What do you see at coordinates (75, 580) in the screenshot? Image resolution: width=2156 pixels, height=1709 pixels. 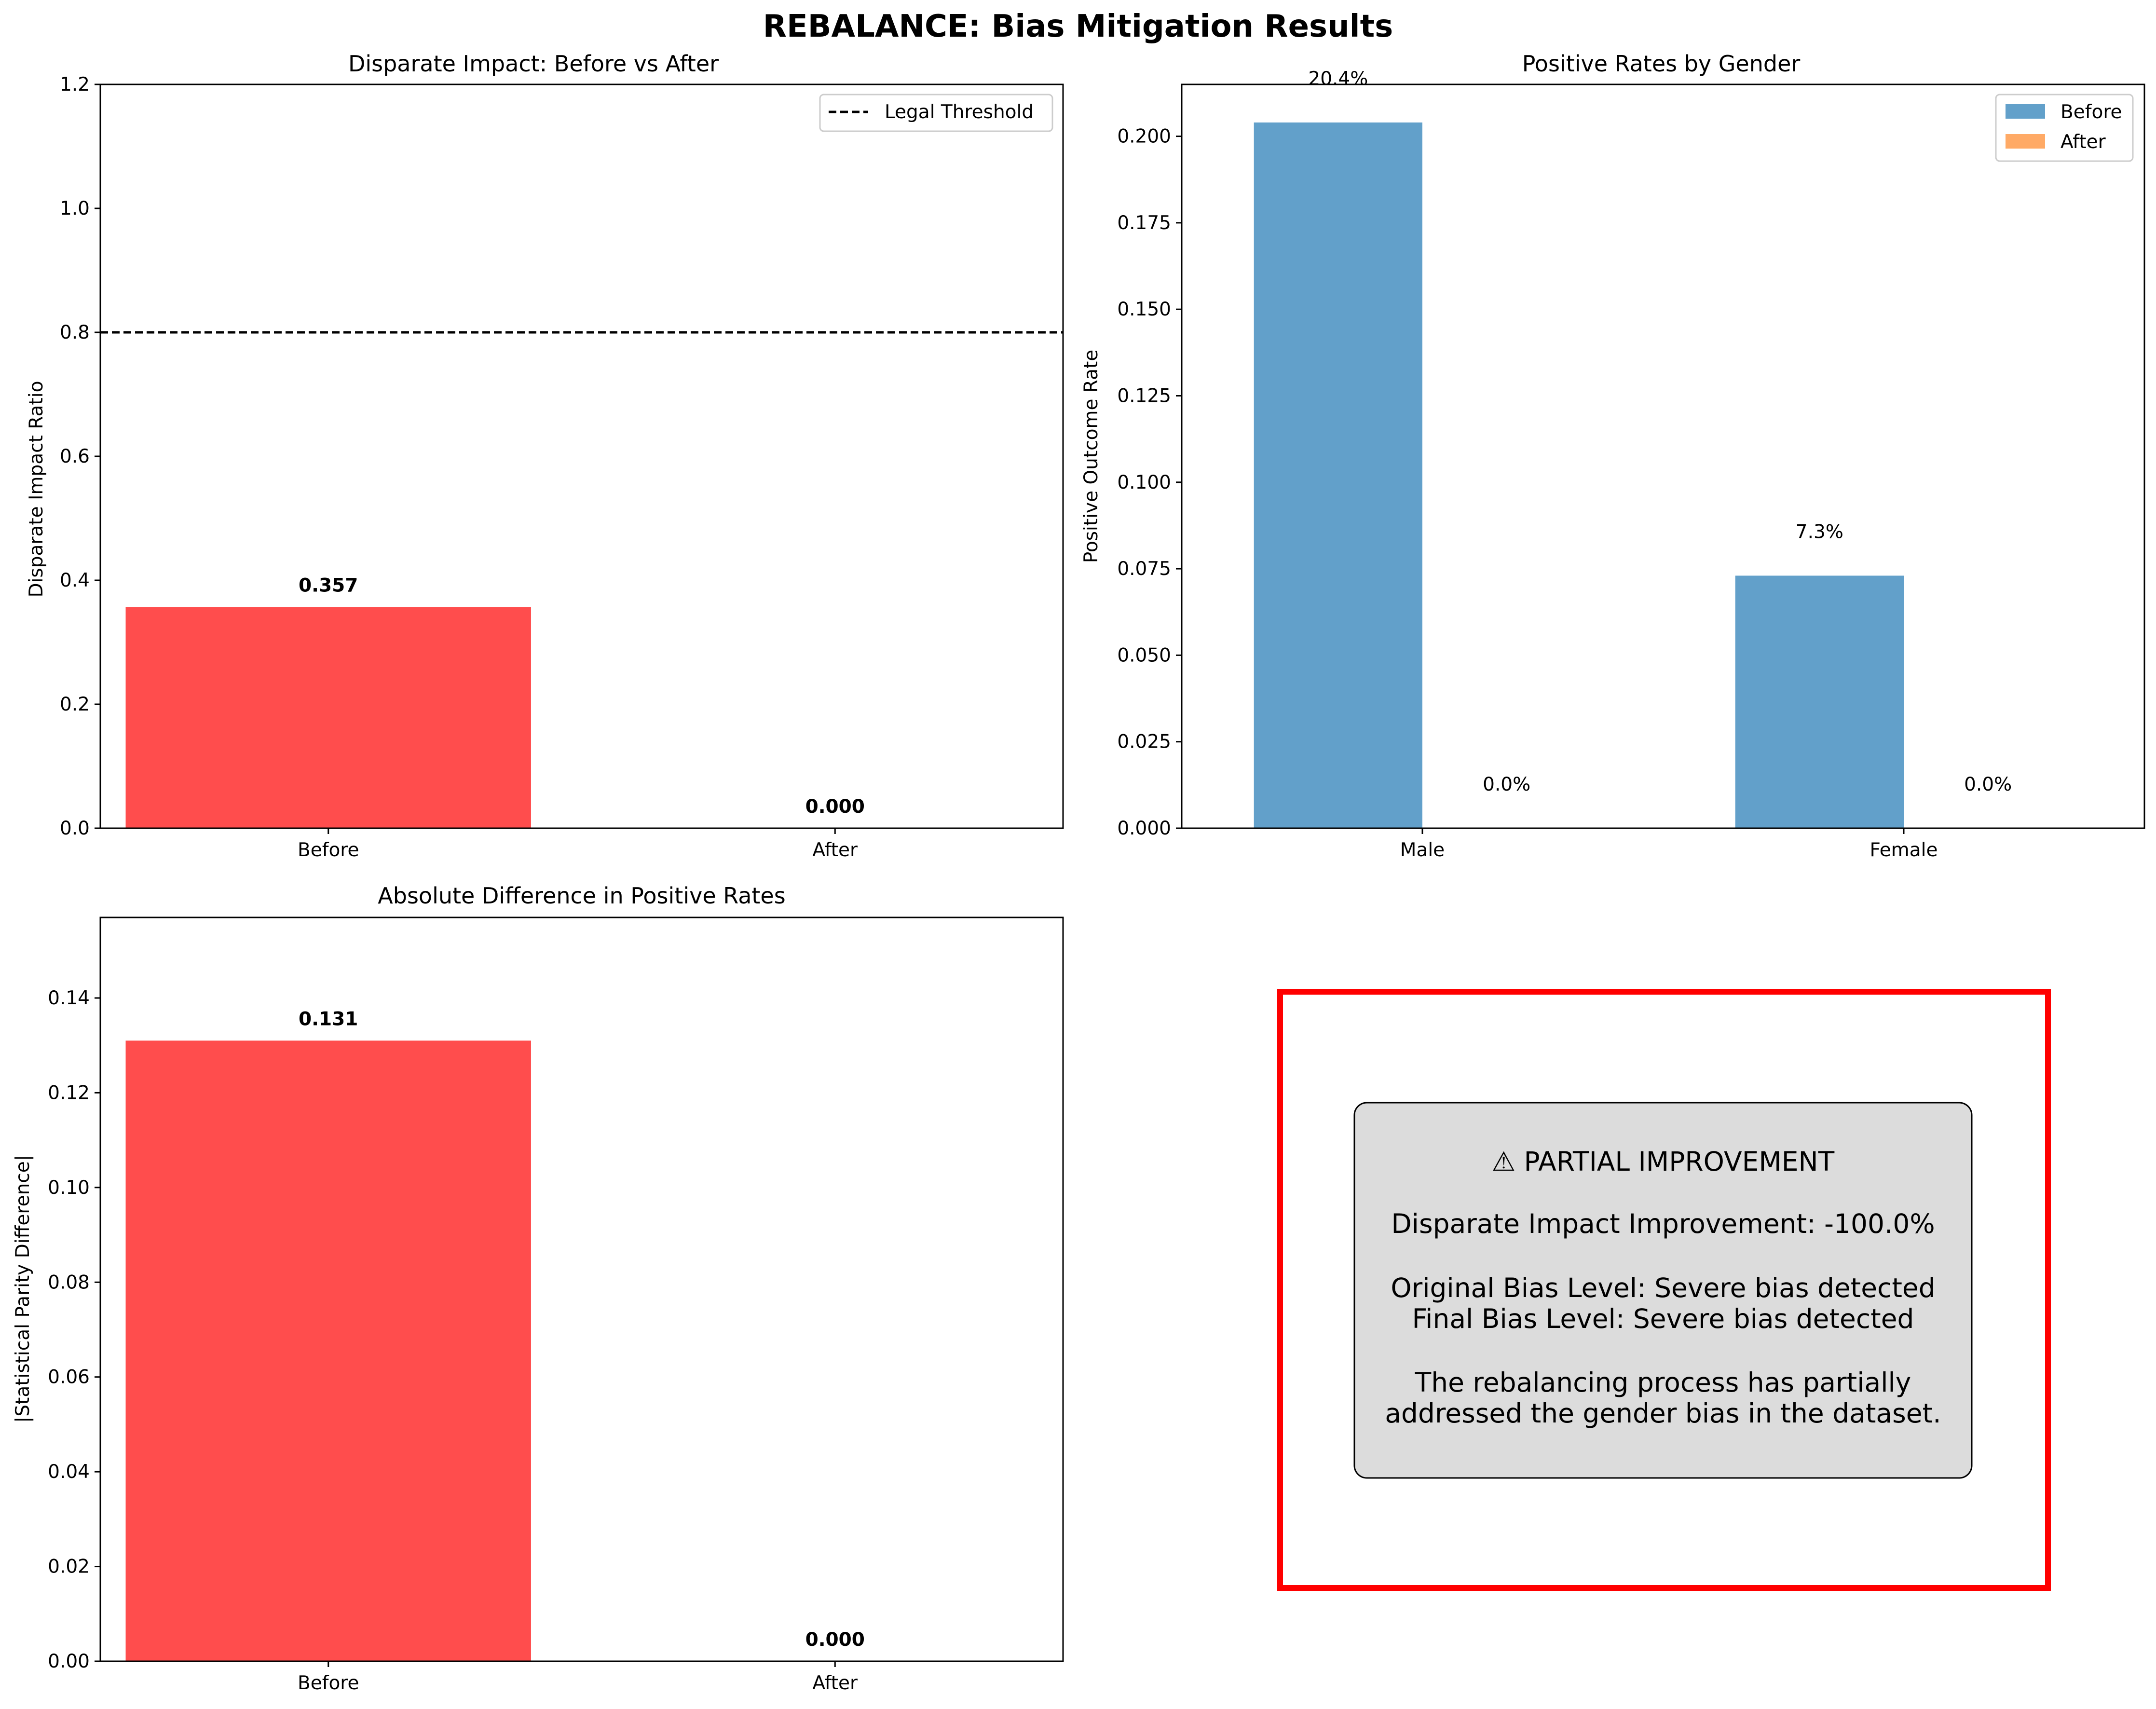 I see `p1-ytick-label: 0.4` at bounding box center [75, 580].